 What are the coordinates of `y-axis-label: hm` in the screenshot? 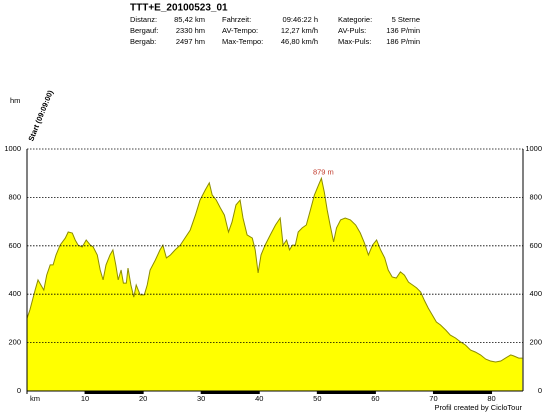 It's located at (15, 100).